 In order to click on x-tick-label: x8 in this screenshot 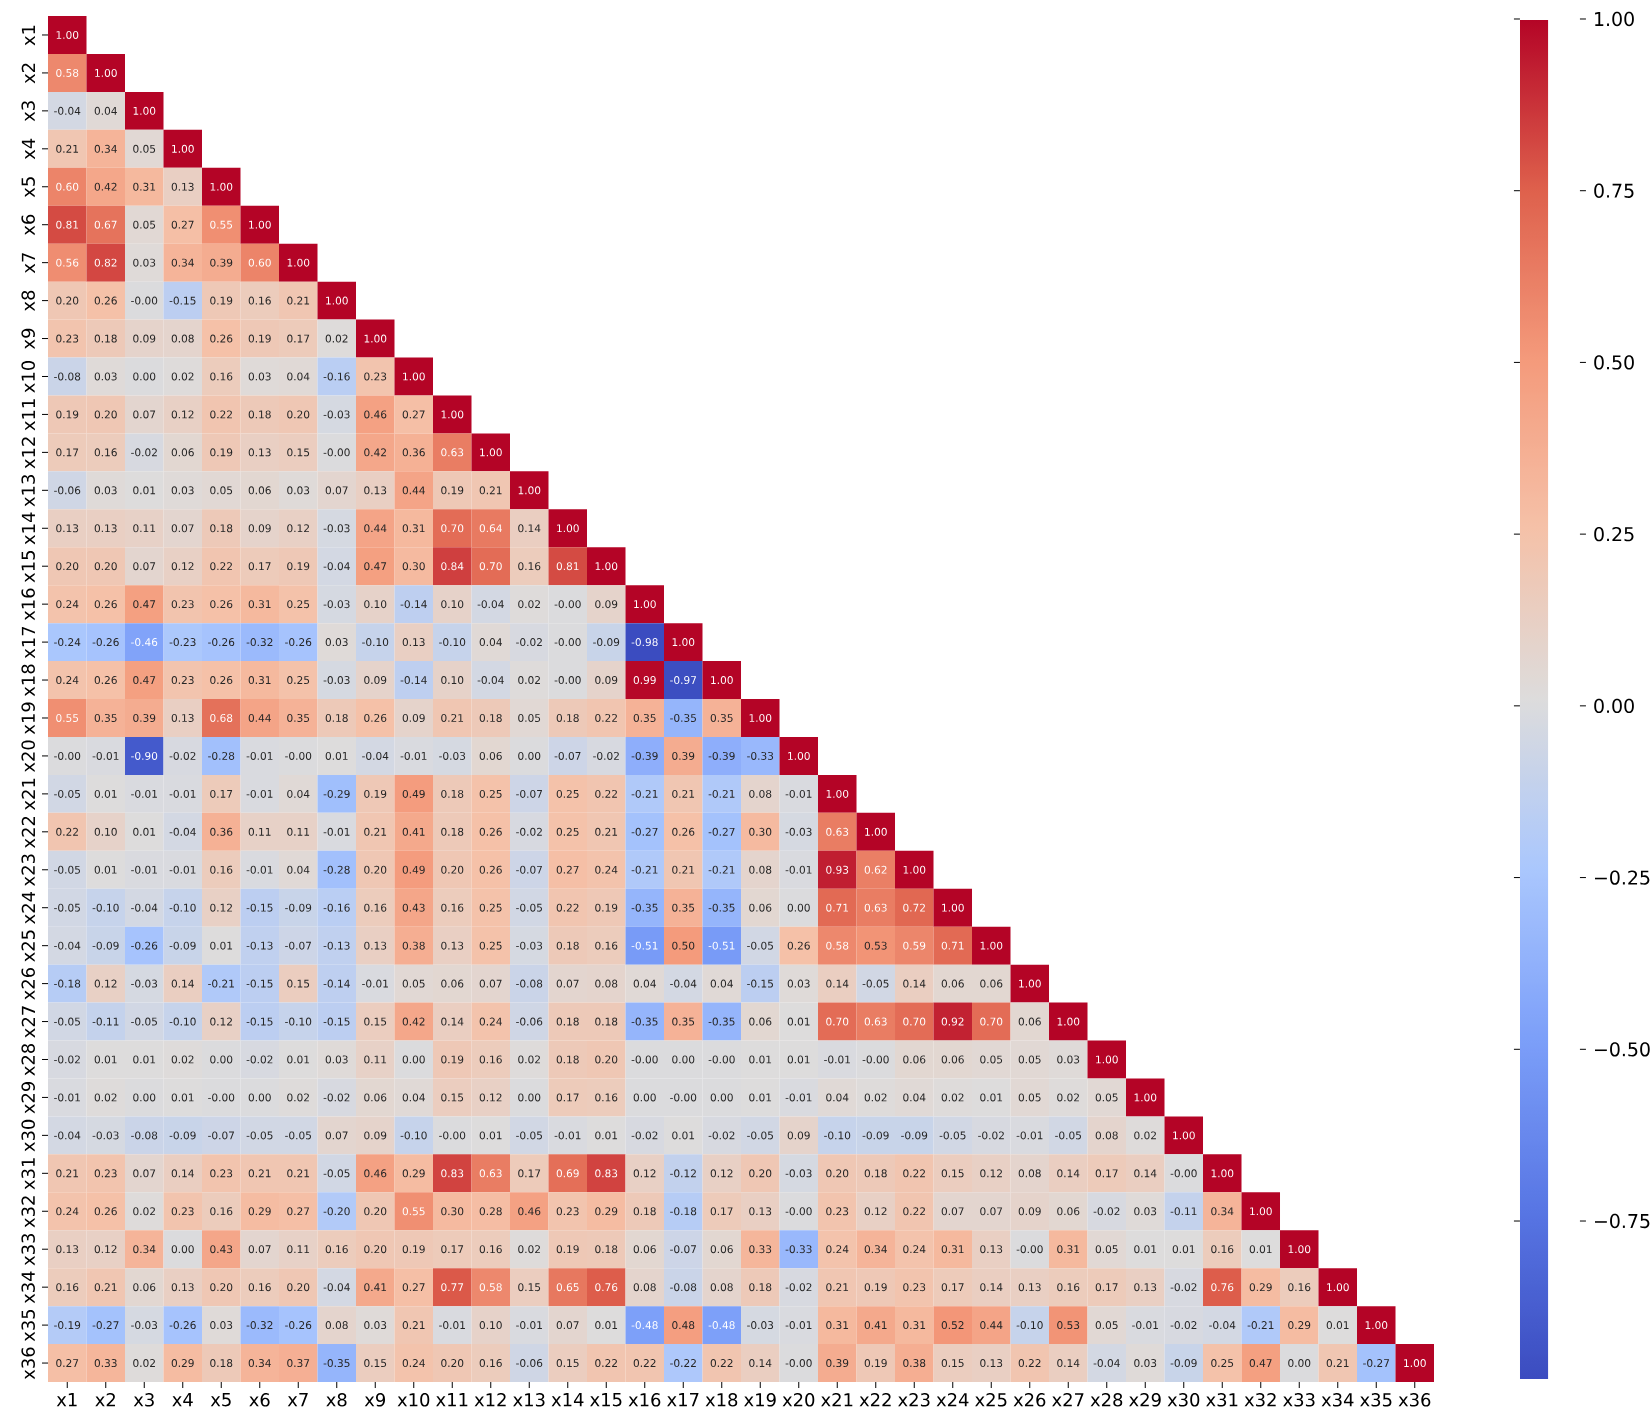, I will do `click(336, 1400)`.